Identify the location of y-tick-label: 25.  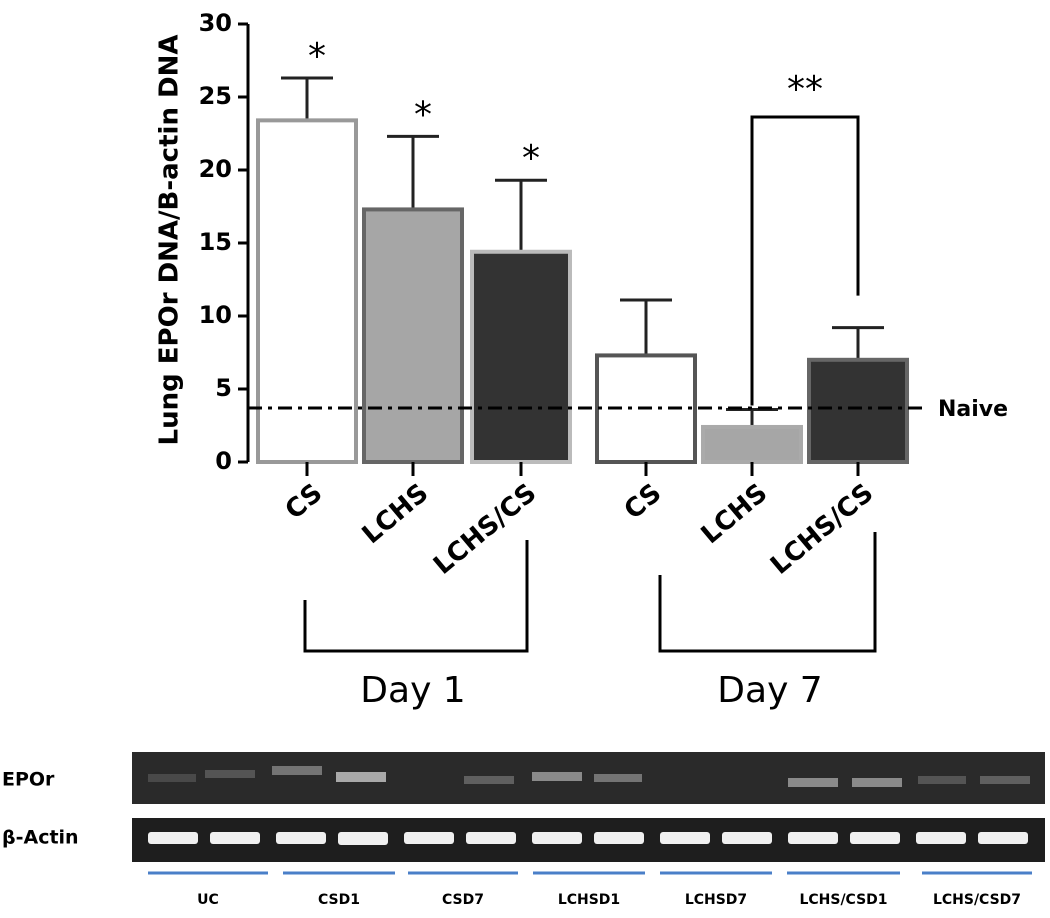
(215, 96).